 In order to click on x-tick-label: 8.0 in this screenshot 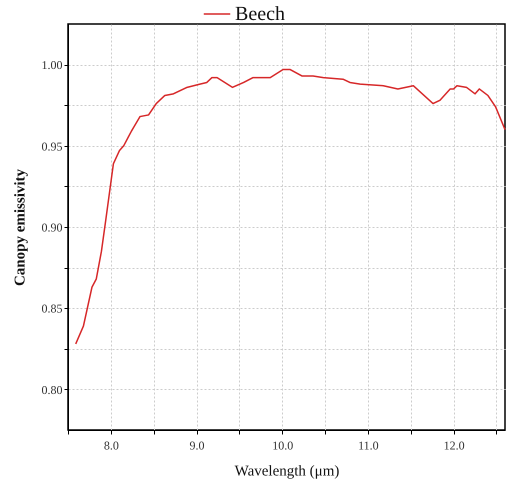, I will do `click(111, 445)`.